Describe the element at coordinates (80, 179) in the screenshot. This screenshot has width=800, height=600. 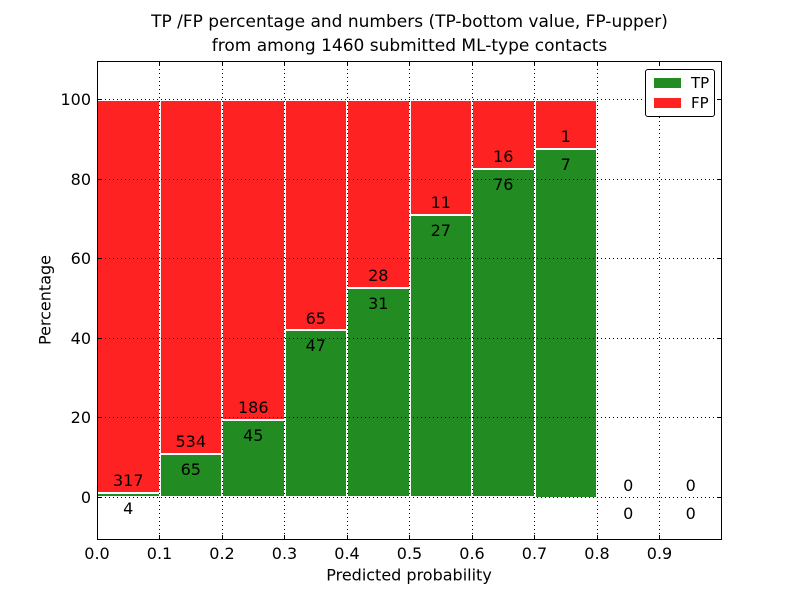
I see `y-tick-label: 80` at that location.